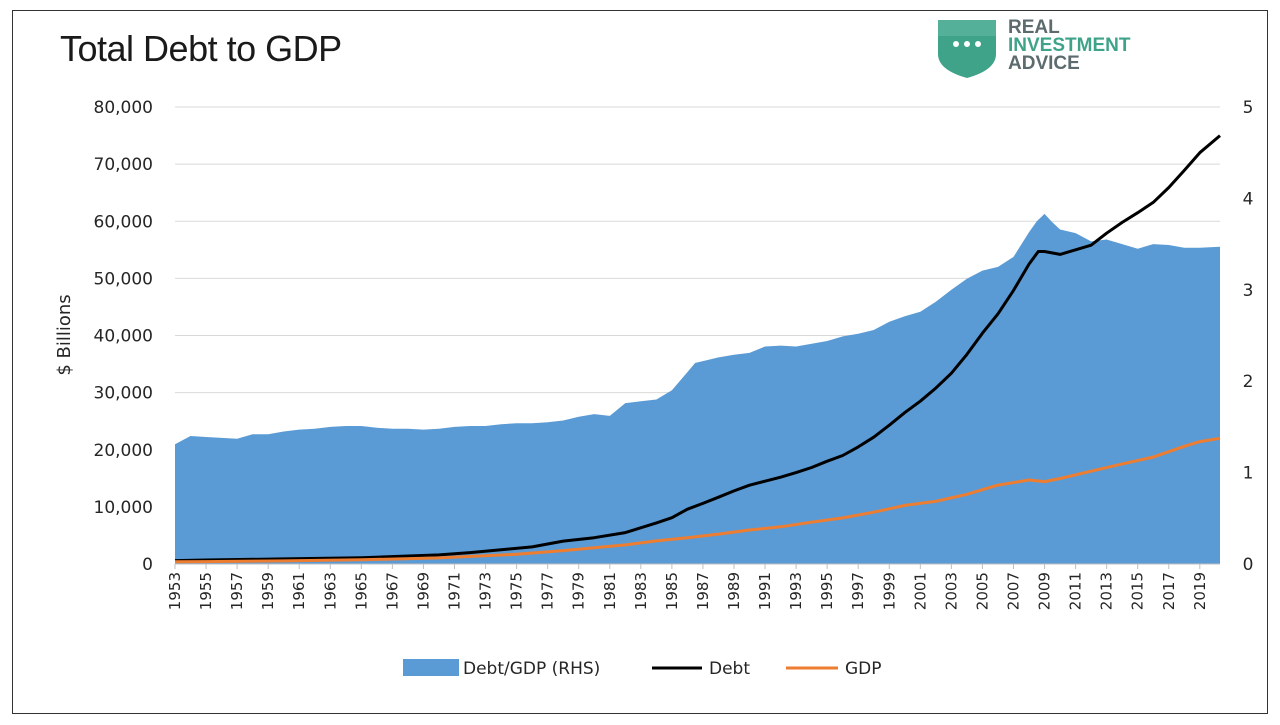 The width and height of the screenshot is (1280, 725). Describe the element at coordinates (1034, 27) in the screenshot. I see `logo-line-1: REAL` at that location.